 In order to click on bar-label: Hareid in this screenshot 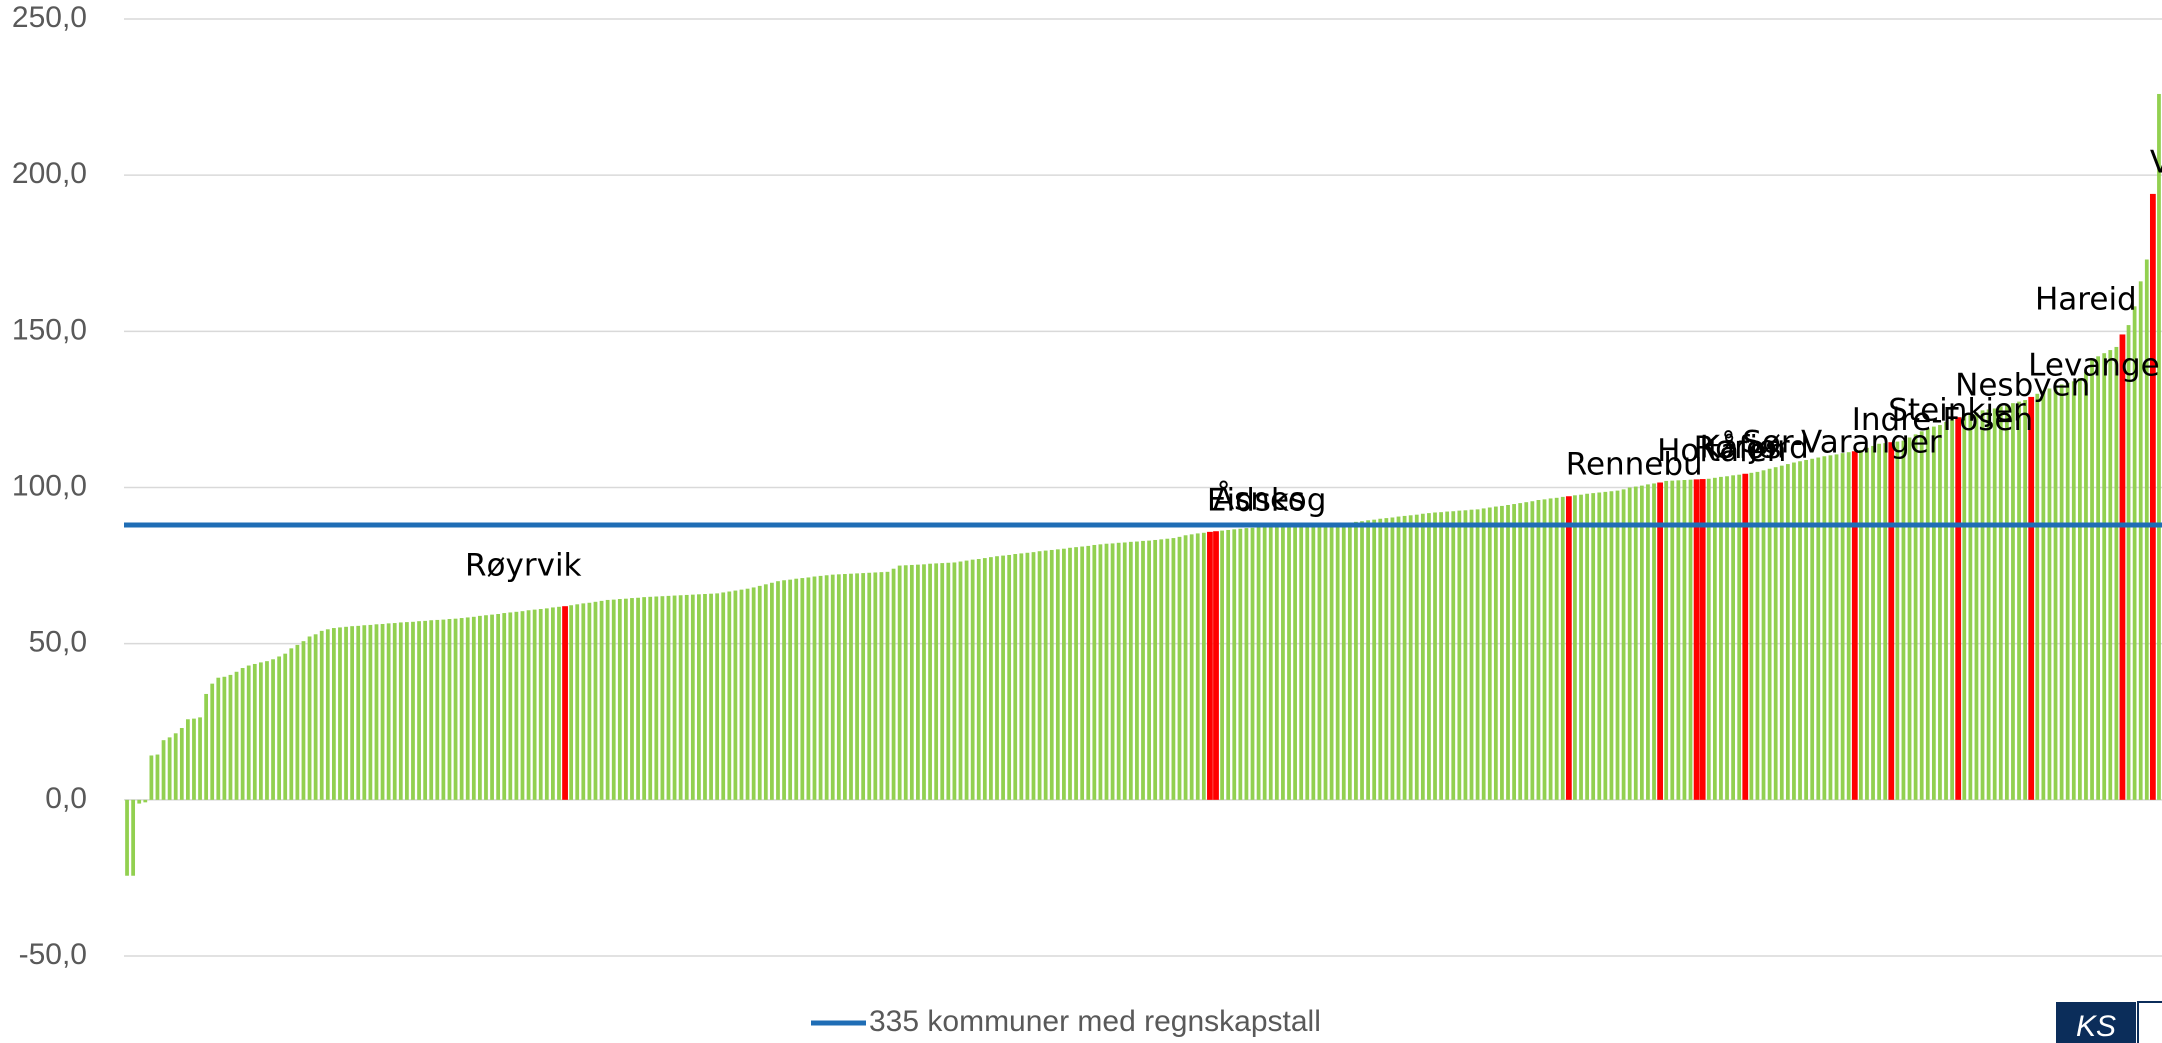, I will do `click(2086, 300)`.